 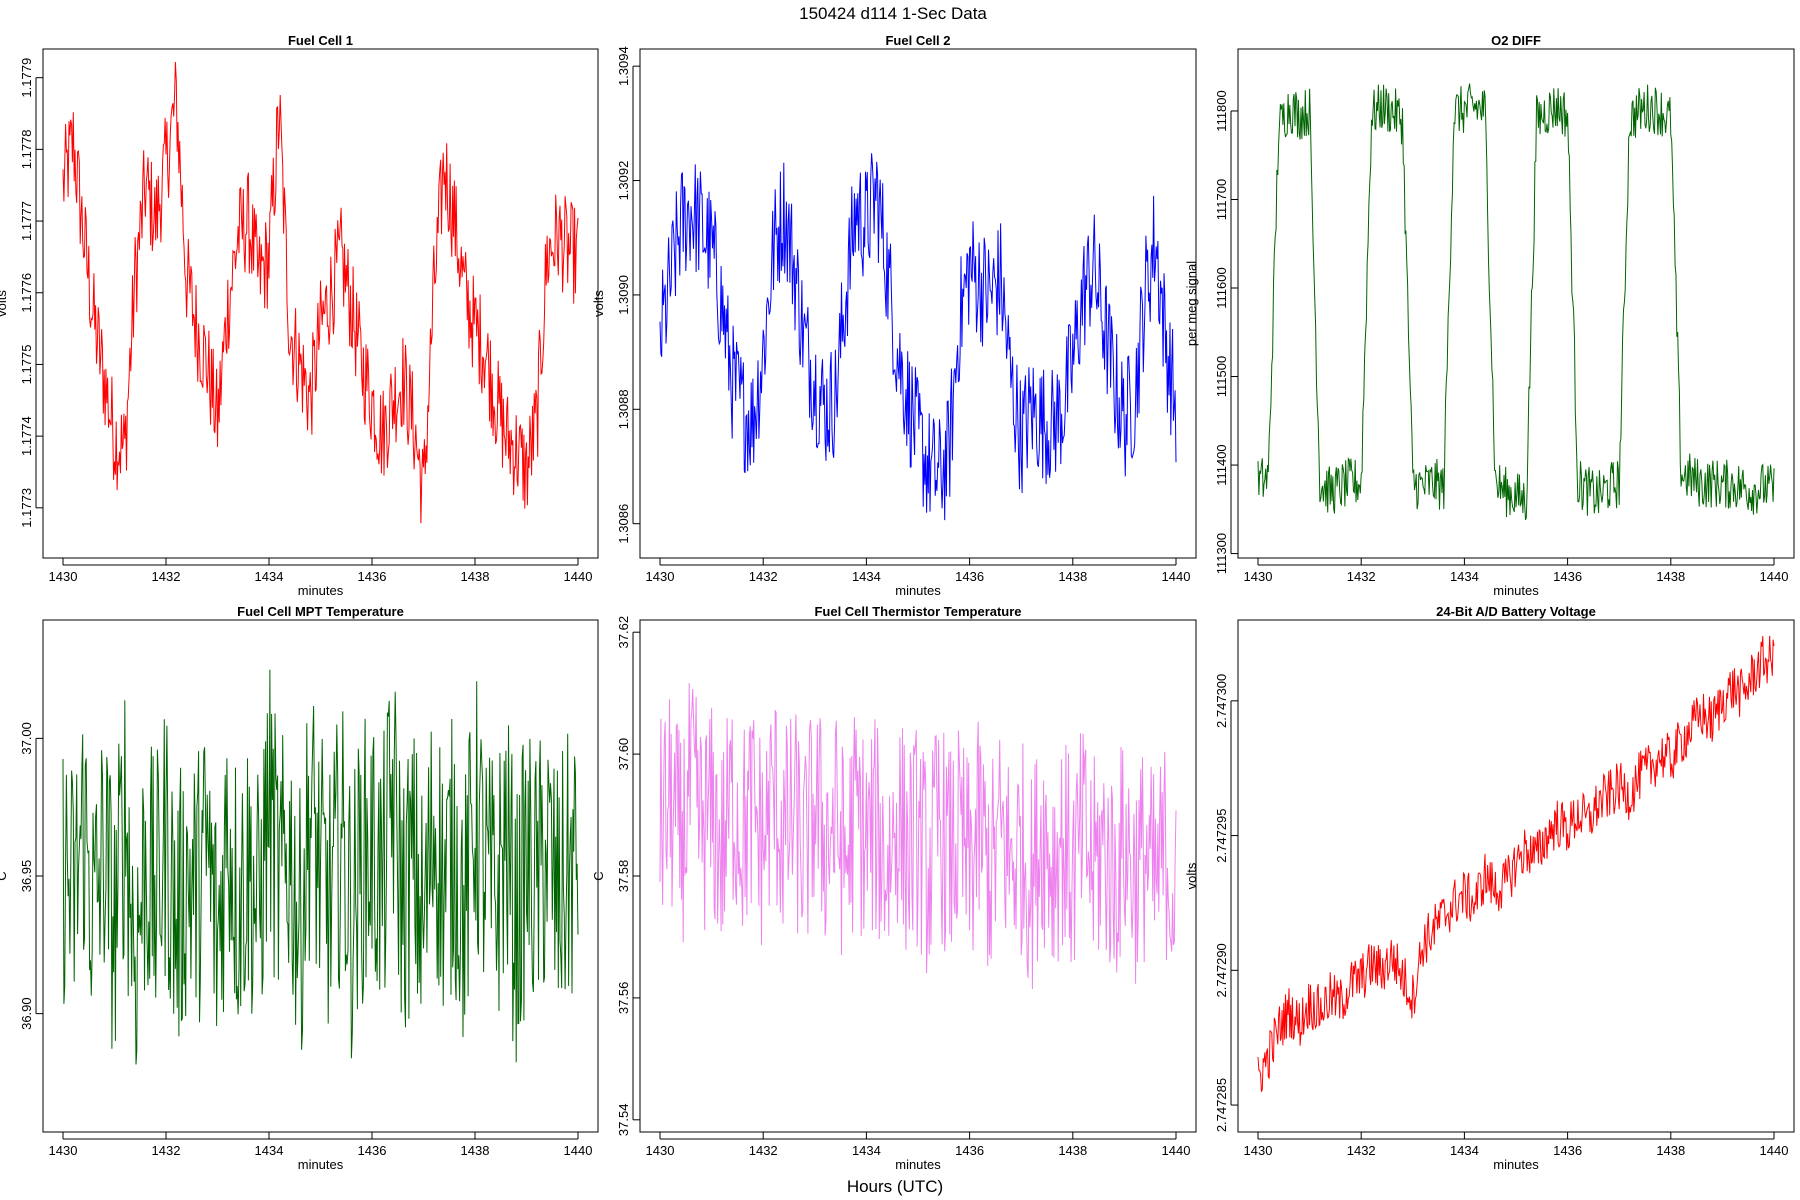 What do you see at coordinates (623, 632) in the screenshot?
I see `y-tick-label: 37.62` at bounding box center [623, 632].